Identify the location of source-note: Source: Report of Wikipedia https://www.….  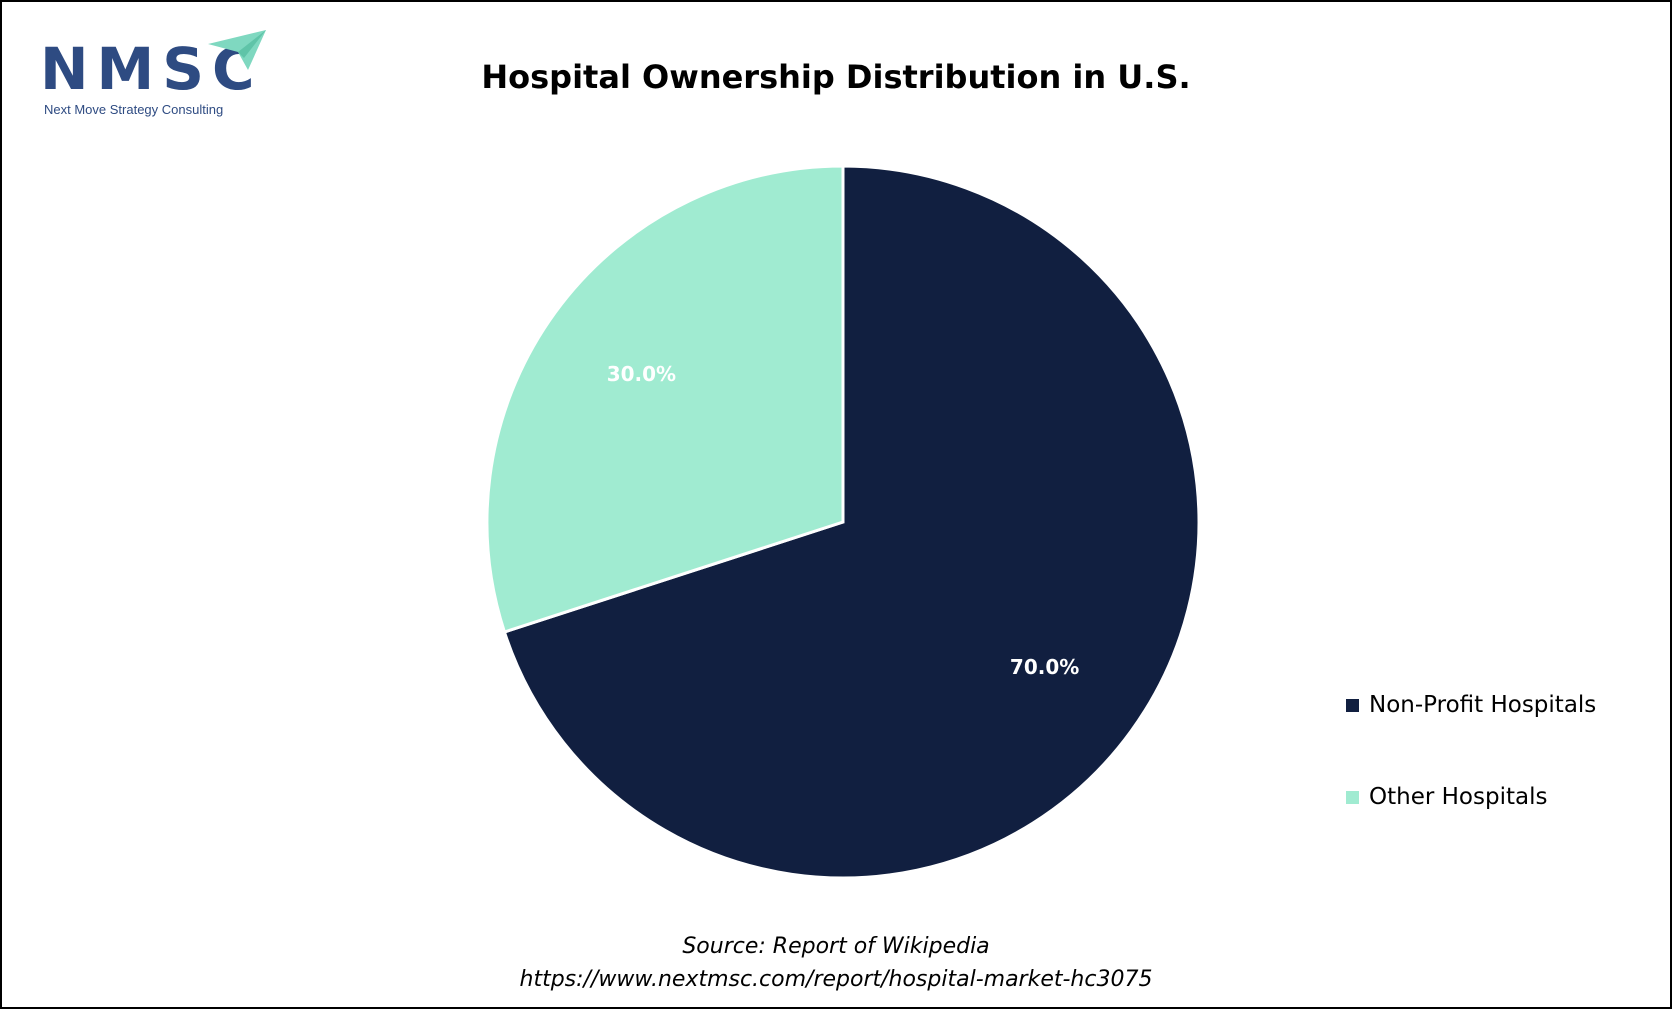
(836, 963).